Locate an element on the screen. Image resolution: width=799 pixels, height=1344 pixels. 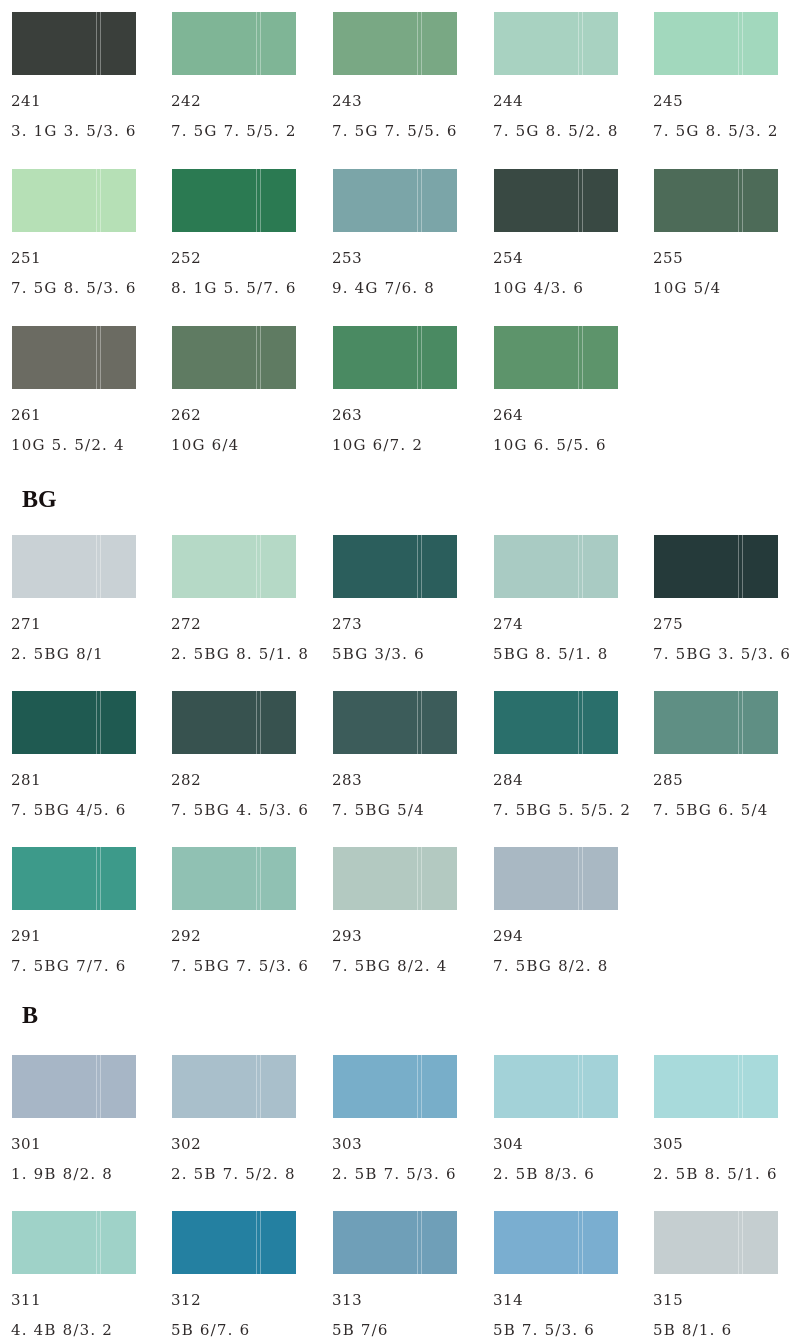
swatch-munsell-code: 7. 5BG 6. 5/4 is located at coordinates (711, 810).